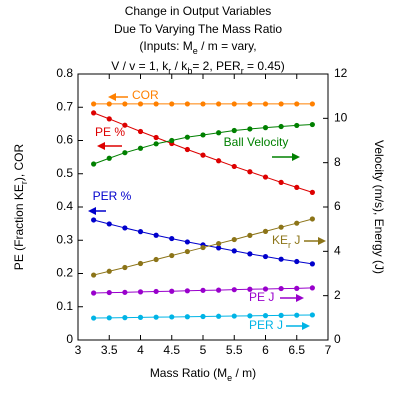 Image resolution: width=396 pixels, height=396 pixels. Describe the element at coordinates (64, 239) in the screenshot. I see `y-tick-label: 0.3` at that location.